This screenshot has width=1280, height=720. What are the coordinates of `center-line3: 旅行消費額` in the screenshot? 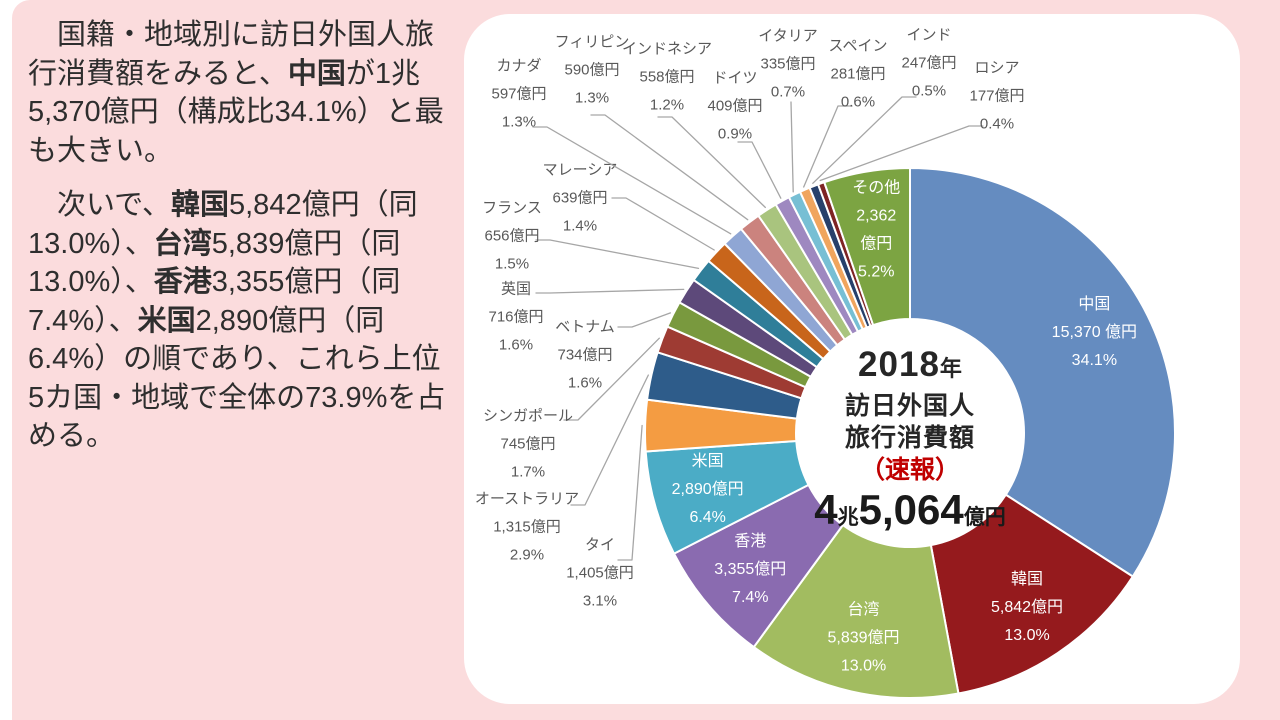 It's located at (909, 438).